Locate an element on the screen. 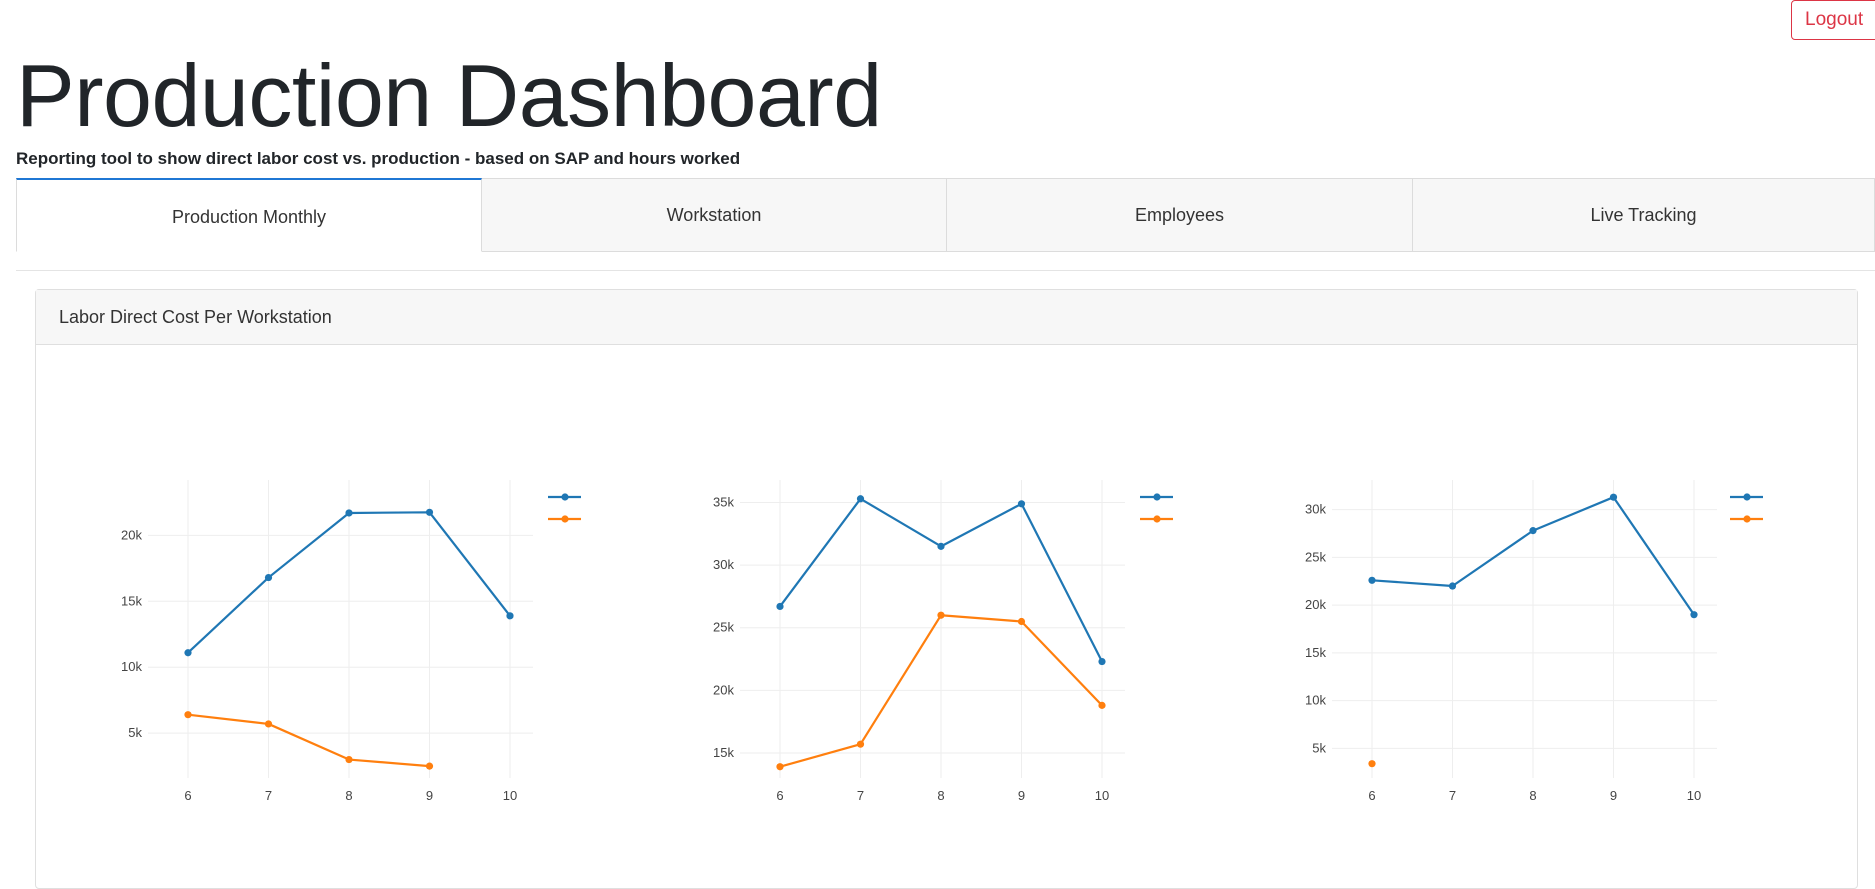 This screenshot has width=1875, height=889. tab-workstation: Workstation is located at coordinates (714, 215).